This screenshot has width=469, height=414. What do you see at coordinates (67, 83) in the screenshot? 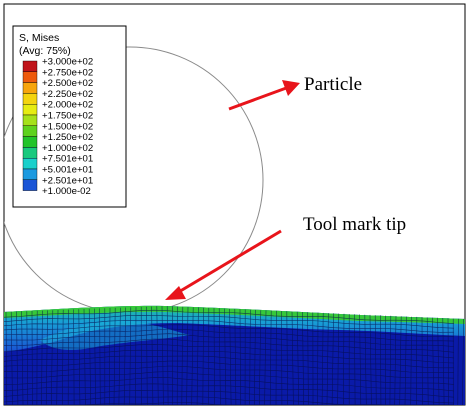
I see `legend-level-label: +2.500e+02` at bounding box center [67, 83].